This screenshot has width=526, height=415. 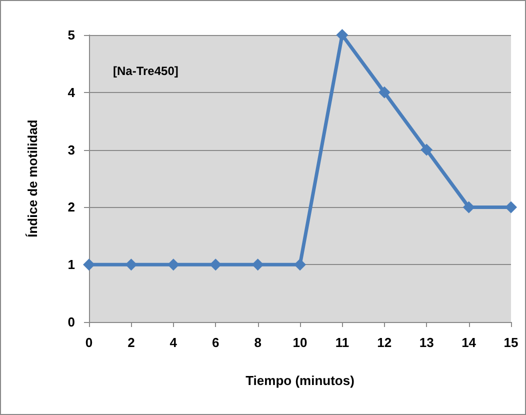 I want to click on y-tick-label: 4, so click(x=72, y=92).